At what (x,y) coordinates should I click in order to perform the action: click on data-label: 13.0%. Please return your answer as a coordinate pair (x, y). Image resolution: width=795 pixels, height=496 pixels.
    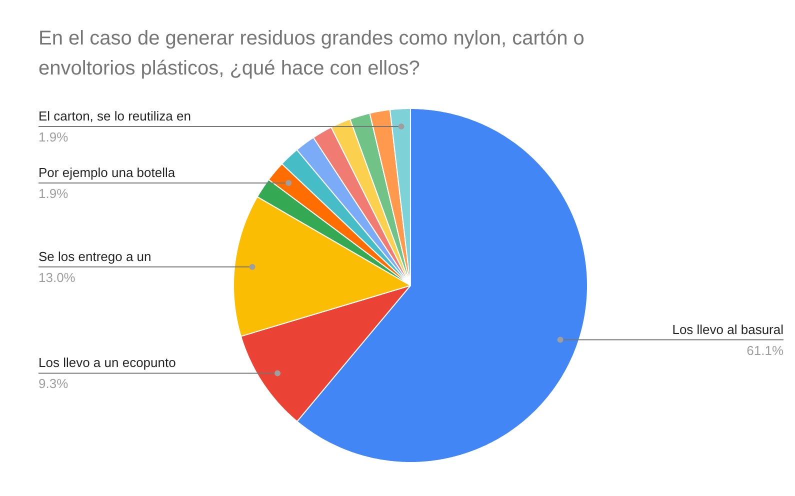
    Looking at the image, I should click on (57, 277).